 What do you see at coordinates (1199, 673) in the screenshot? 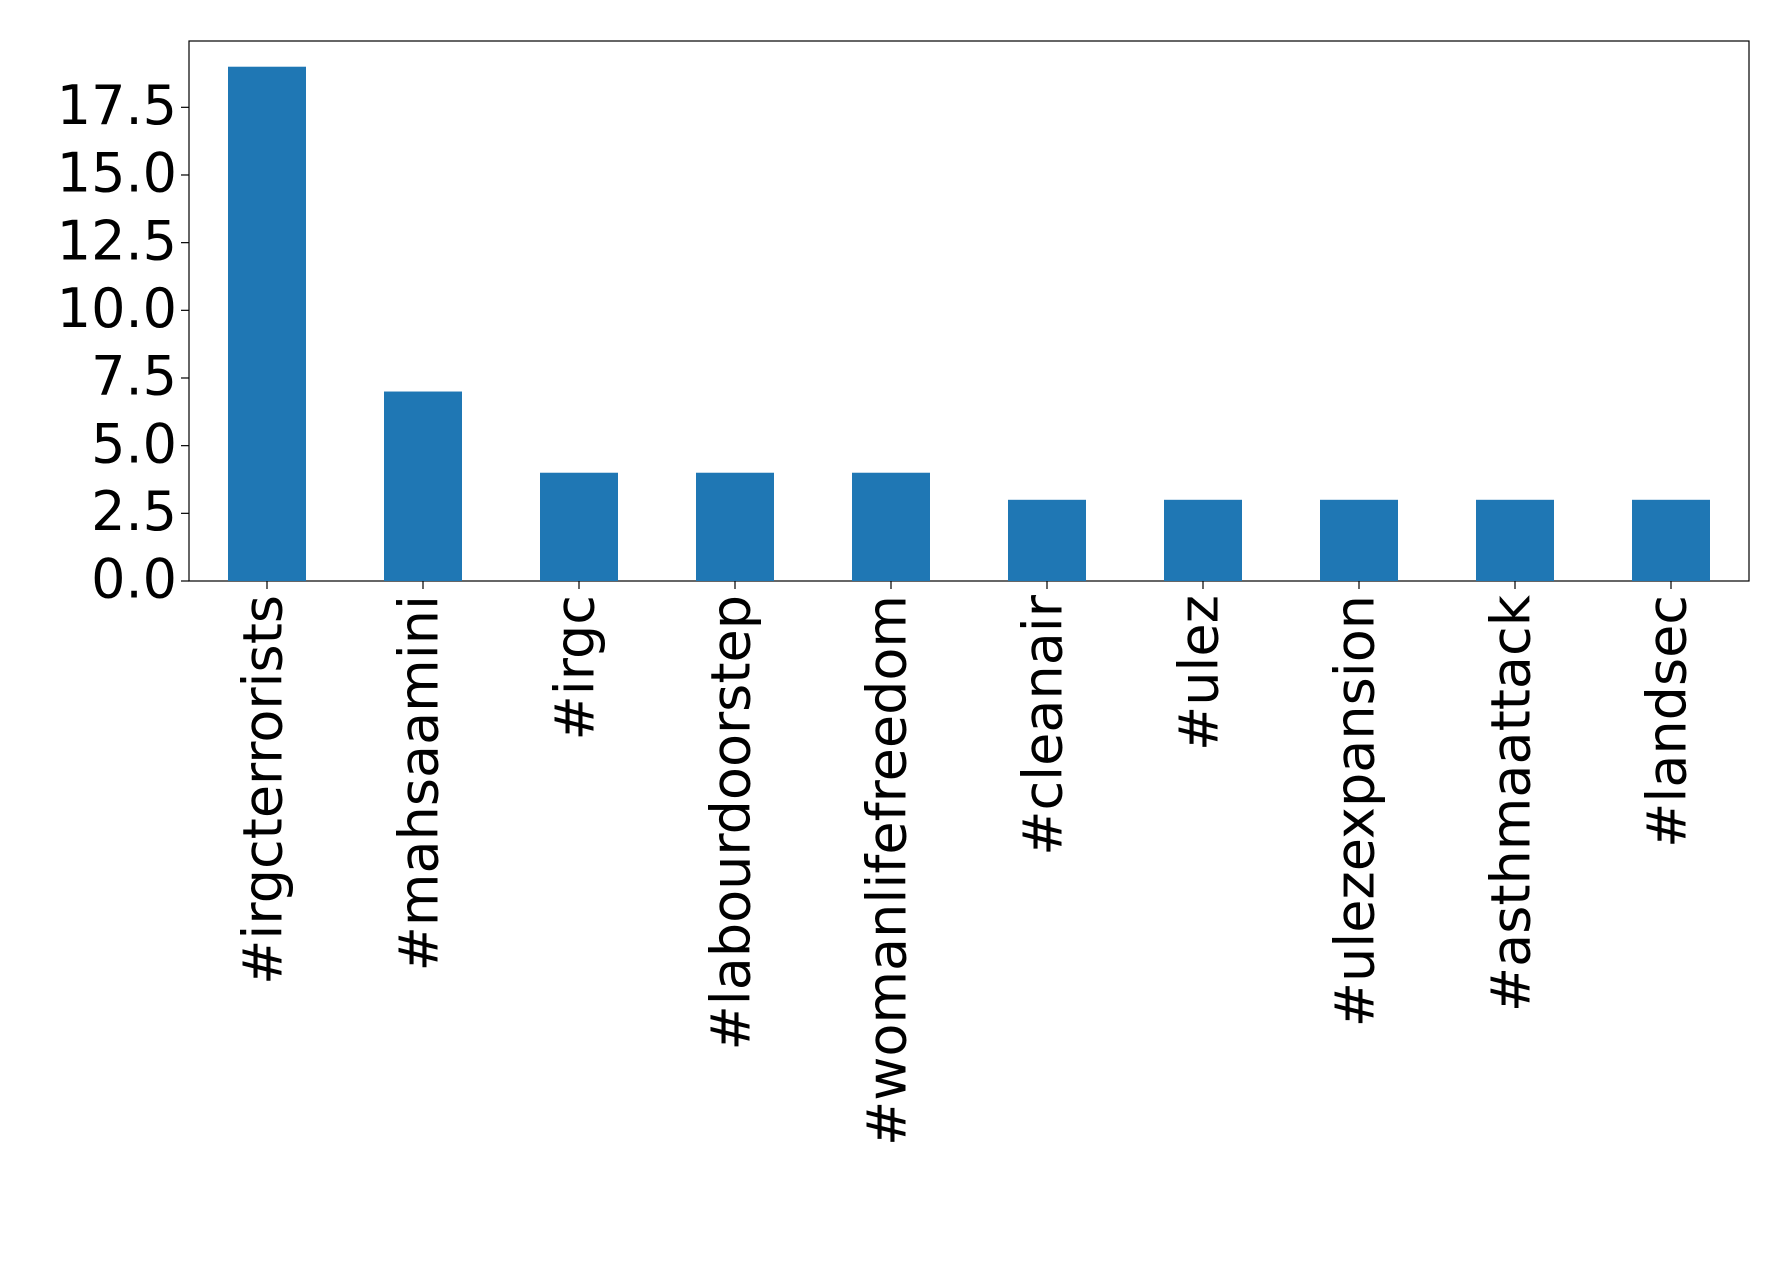
I see `x-tick-label: #ulez` at bounding box center [1199, 673].